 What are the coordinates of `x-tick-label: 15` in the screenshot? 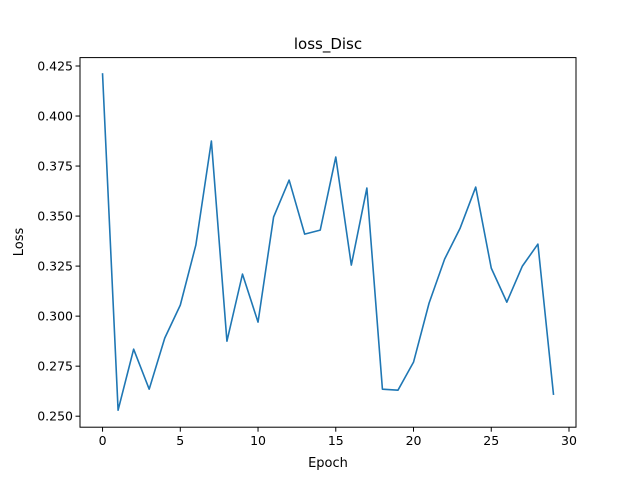 It's located at (336, 440).